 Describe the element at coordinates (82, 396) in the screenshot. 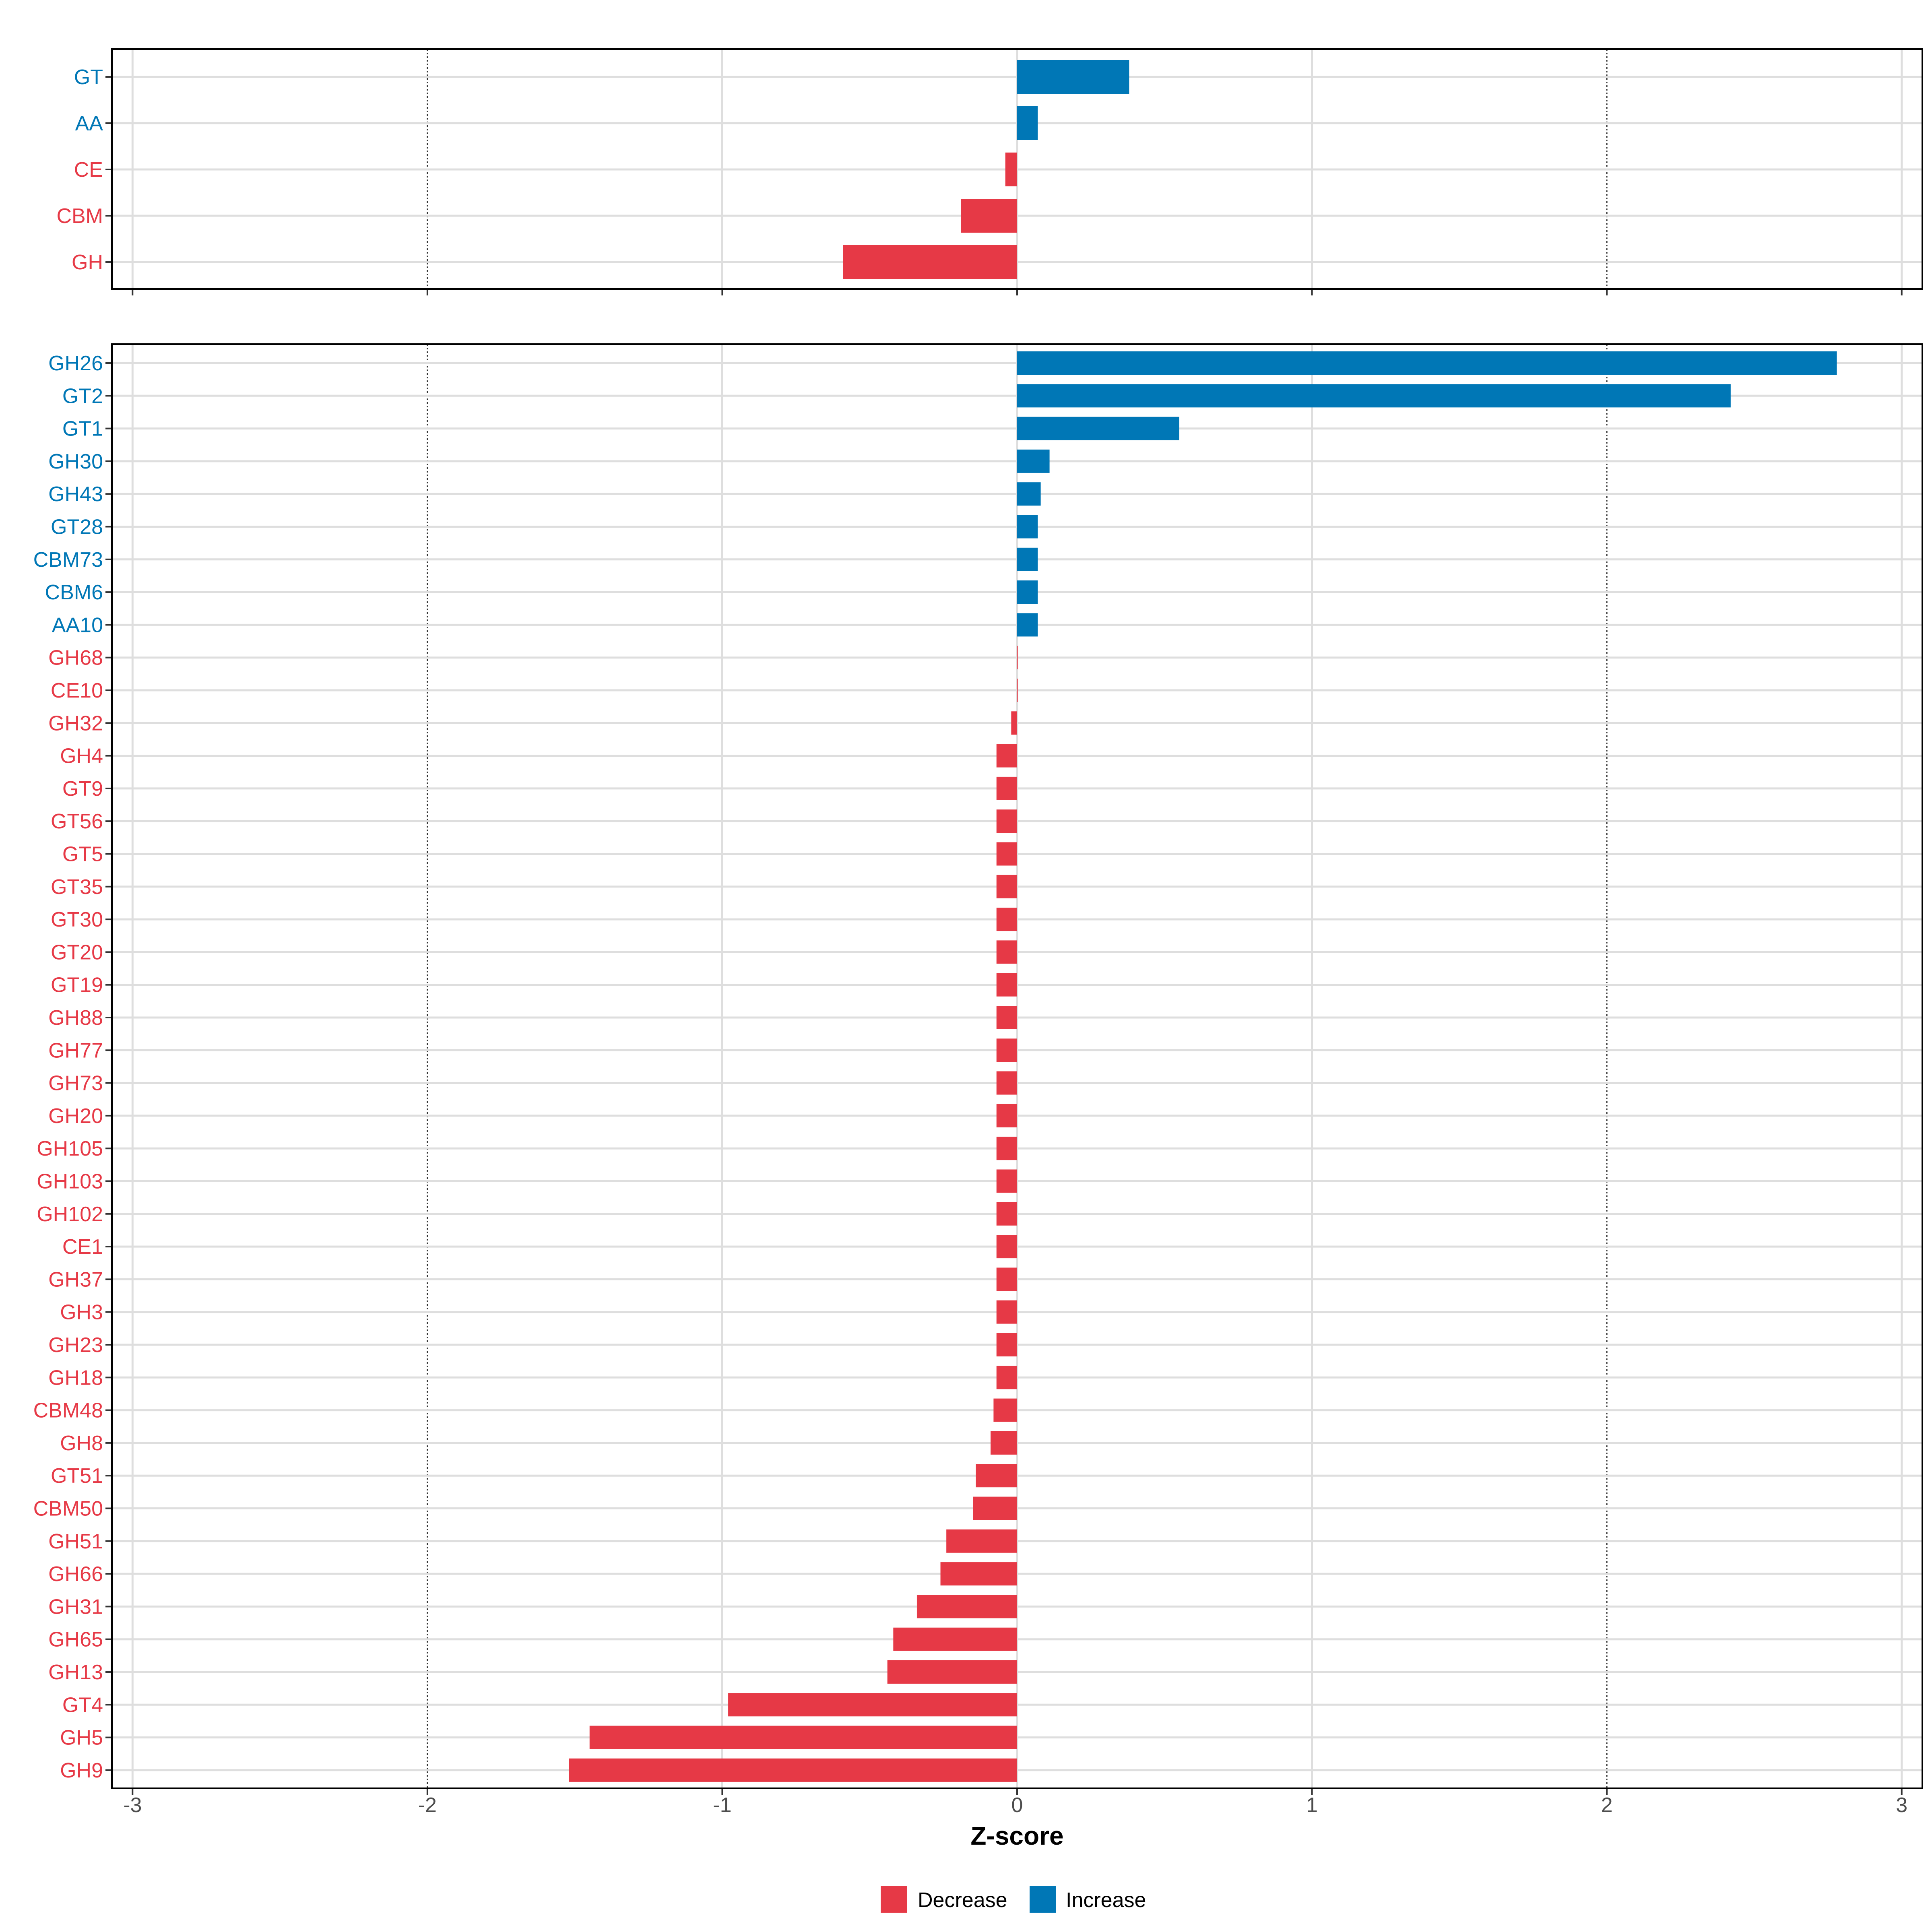

I see `family-label-gt2: GT2` at that location.